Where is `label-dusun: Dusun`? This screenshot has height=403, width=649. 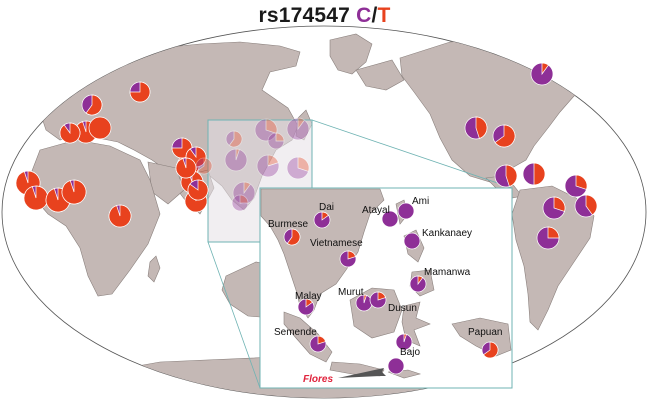 label-dusun: Dusun is located at coordinates (402, 308).